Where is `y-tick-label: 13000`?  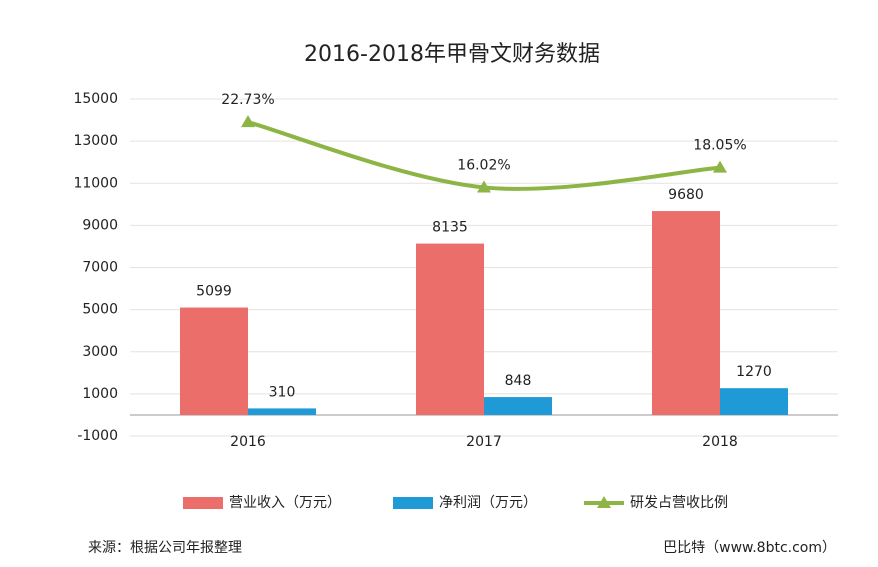
y-tick-label: 13000 is located at coordinates (95, 141).